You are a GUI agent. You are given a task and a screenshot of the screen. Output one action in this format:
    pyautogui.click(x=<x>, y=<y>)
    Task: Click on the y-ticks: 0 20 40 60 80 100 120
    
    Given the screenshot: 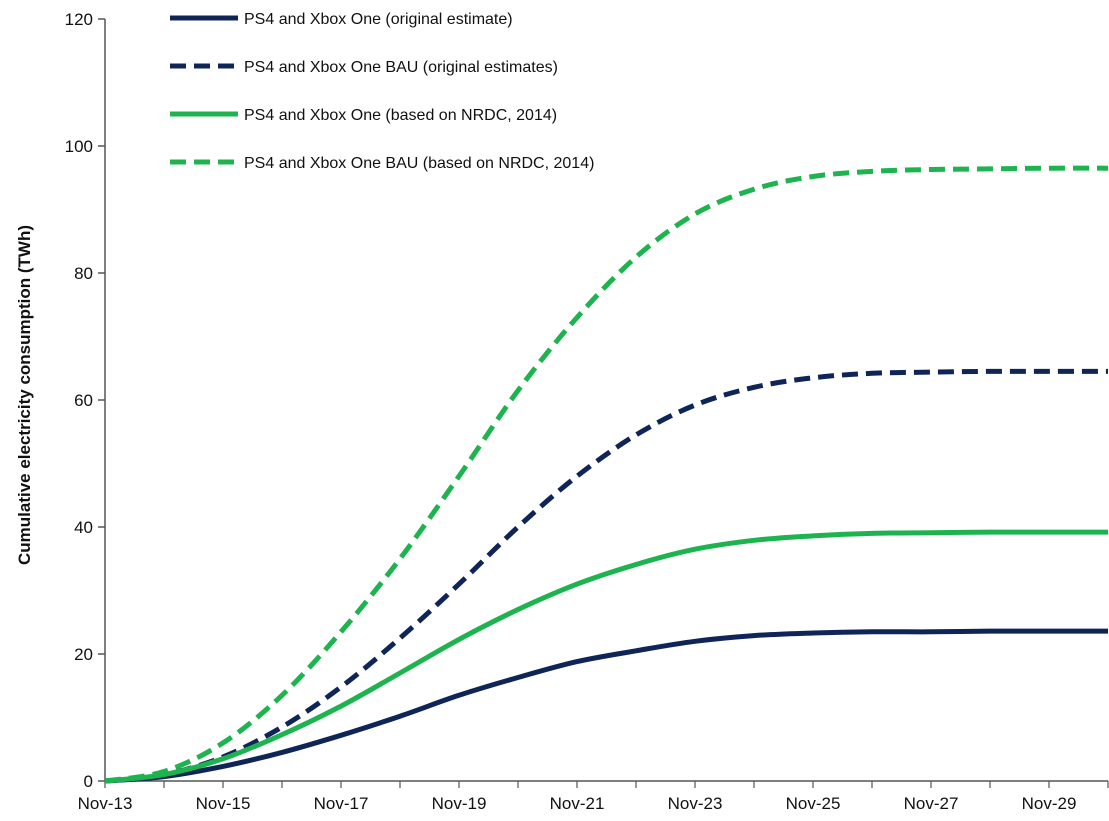 What is the action you would take?
    pyautogui.click(x=85, y=400)
    